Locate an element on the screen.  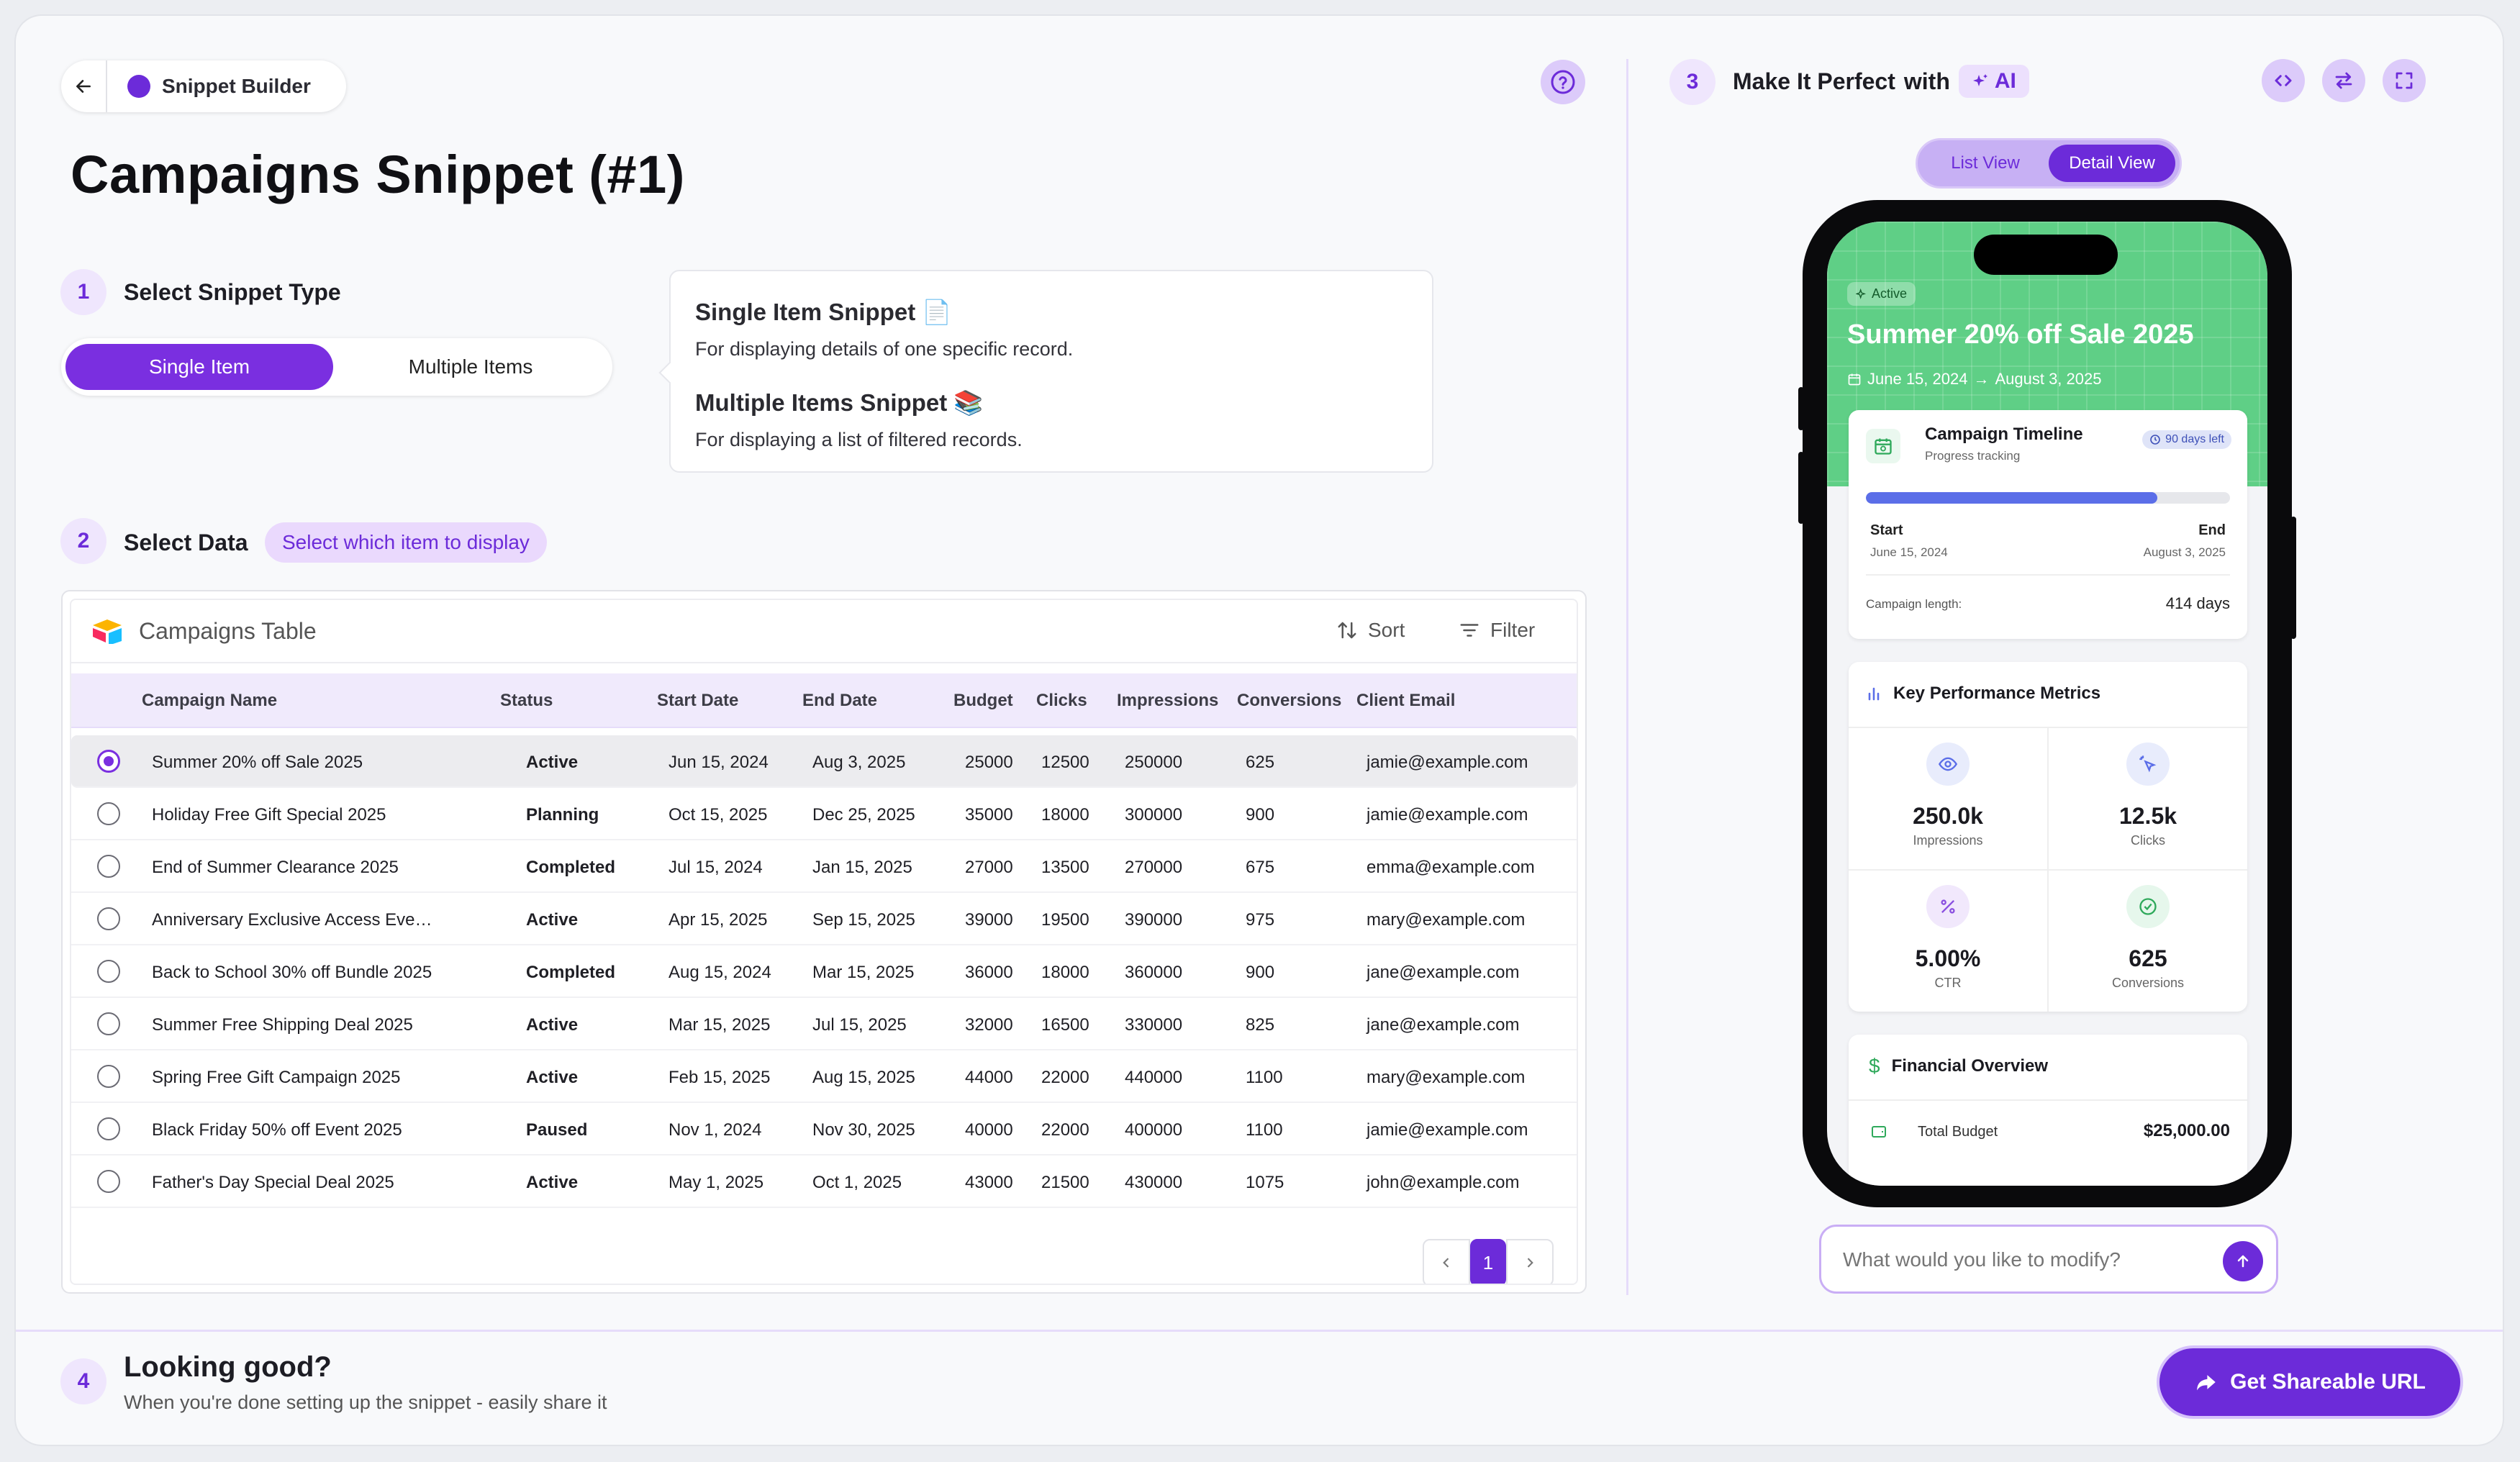
cell-start-date: Jun 15, 2024 is located at coordinates (718, 763).